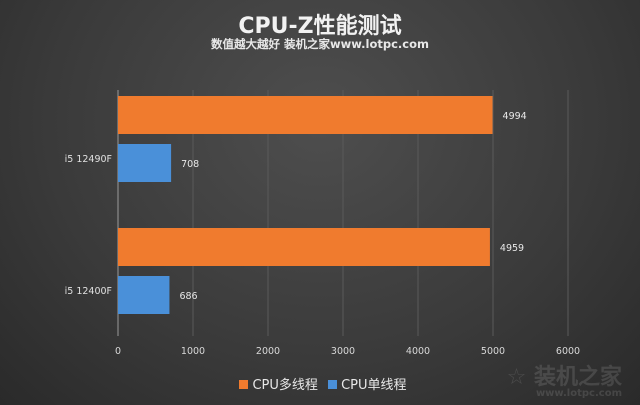  Describe the element at coordinates (193, 351) in the screenshot. I see `x-tick-label: 1000` at that location.